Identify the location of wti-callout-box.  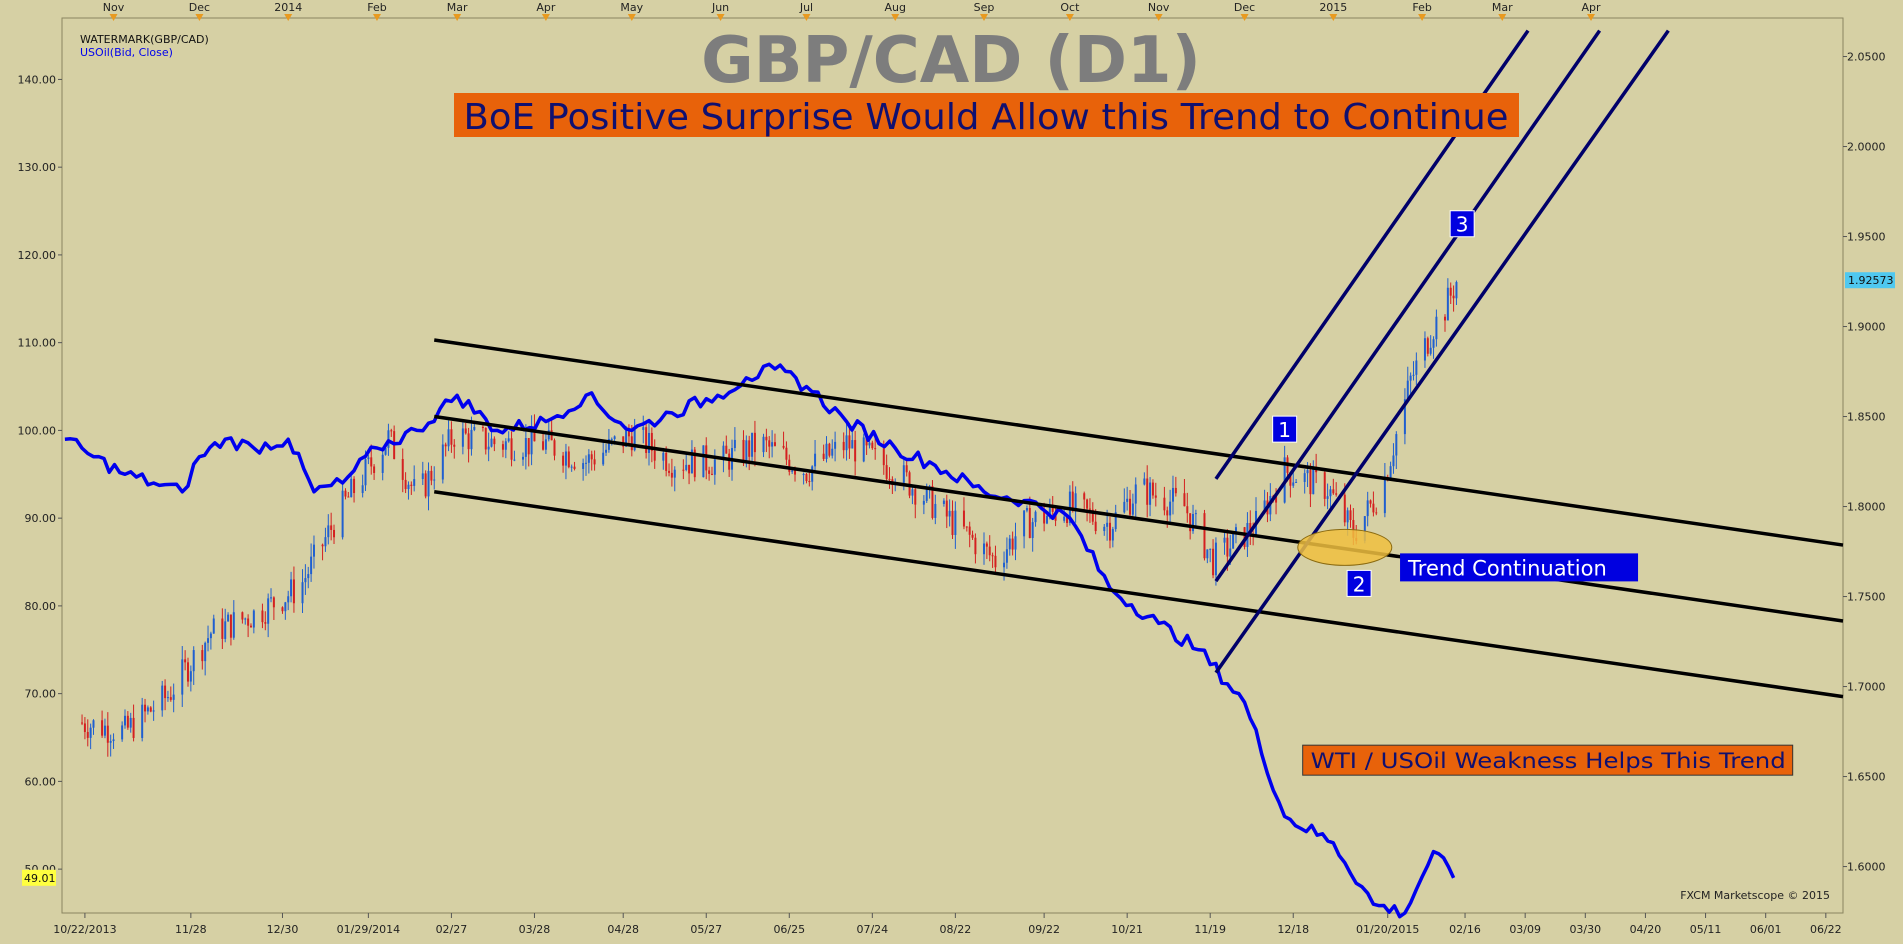
(1548, 760).